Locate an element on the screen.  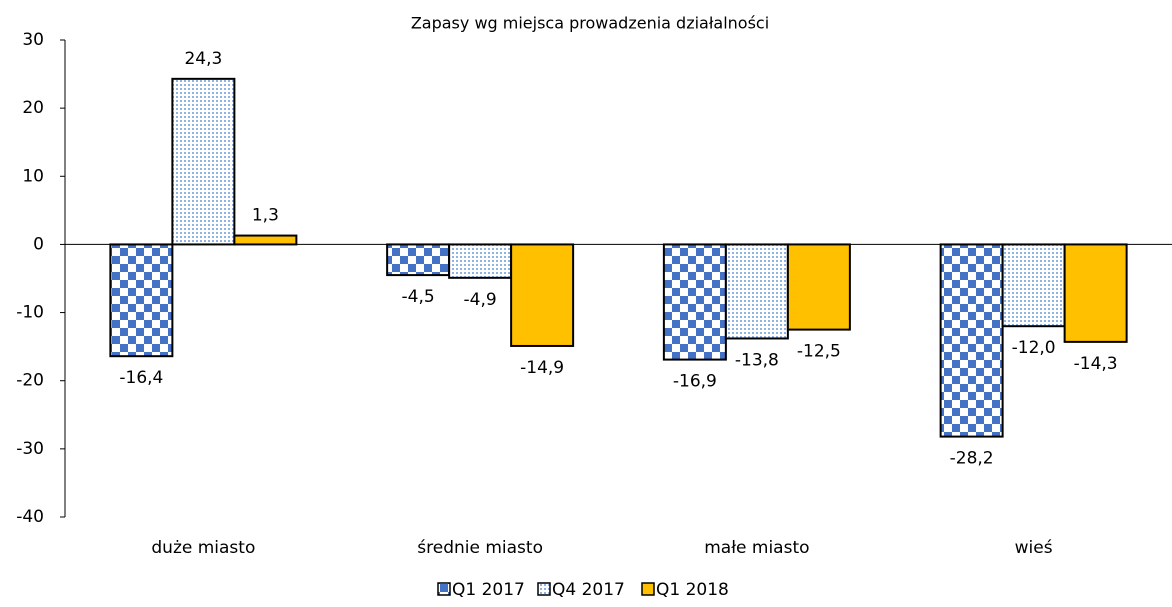
data-label: 24,3 is located at coordinates (203, 59).